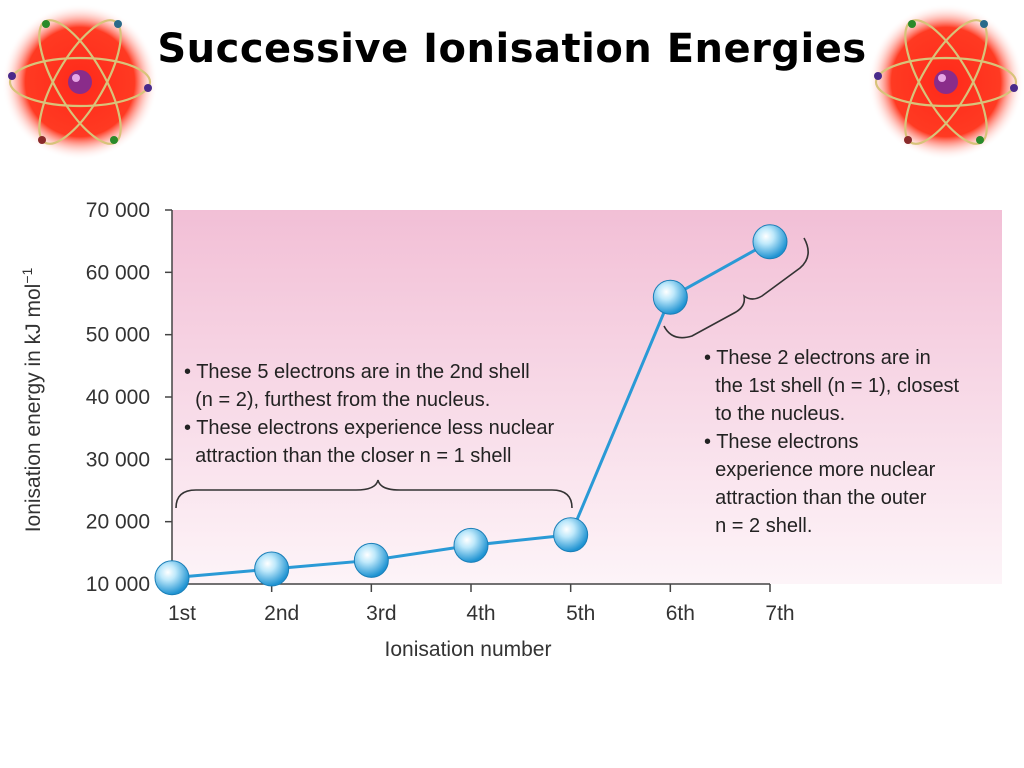 Image resolution: width=1024 pixels, height=768 pixels. Describe the element at coordinates (182, 613) in the screenshot. I see `x-tick-label: 1st` at that location.